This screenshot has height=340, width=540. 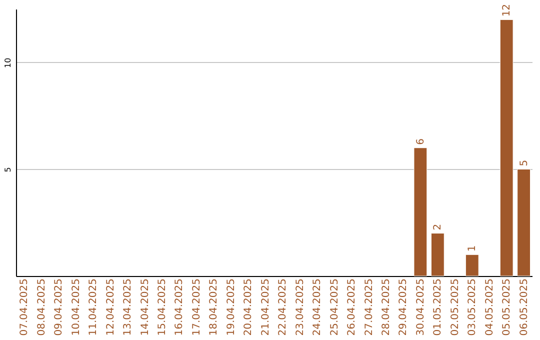 I want to click on data-label: 6, so click(x=420, y=141).